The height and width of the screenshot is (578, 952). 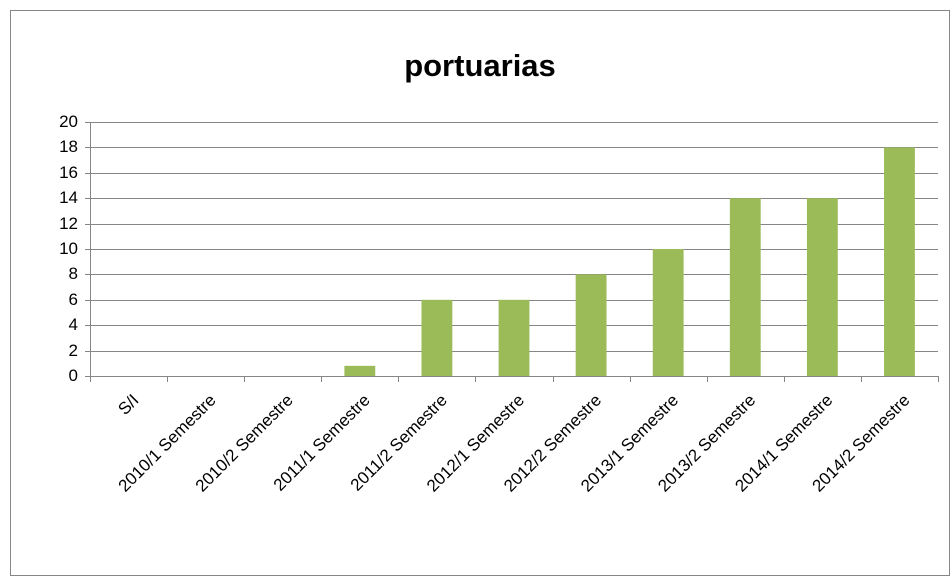 I want to click on chart-title: portuarias, so click(x=480, y=65).